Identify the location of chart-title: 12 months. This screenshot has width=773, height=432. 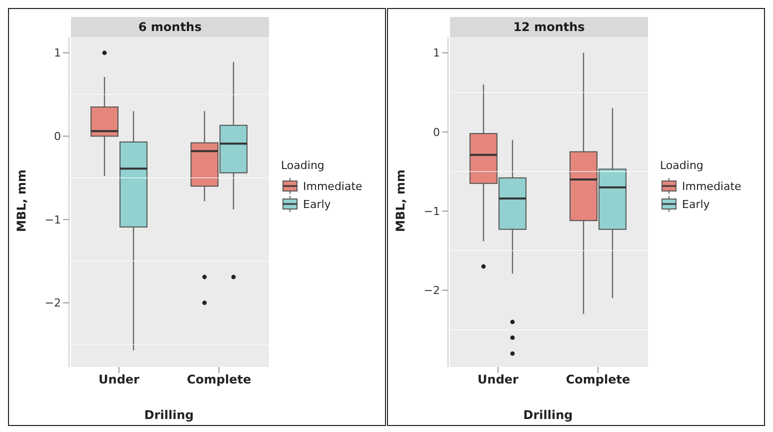
(549, 27).